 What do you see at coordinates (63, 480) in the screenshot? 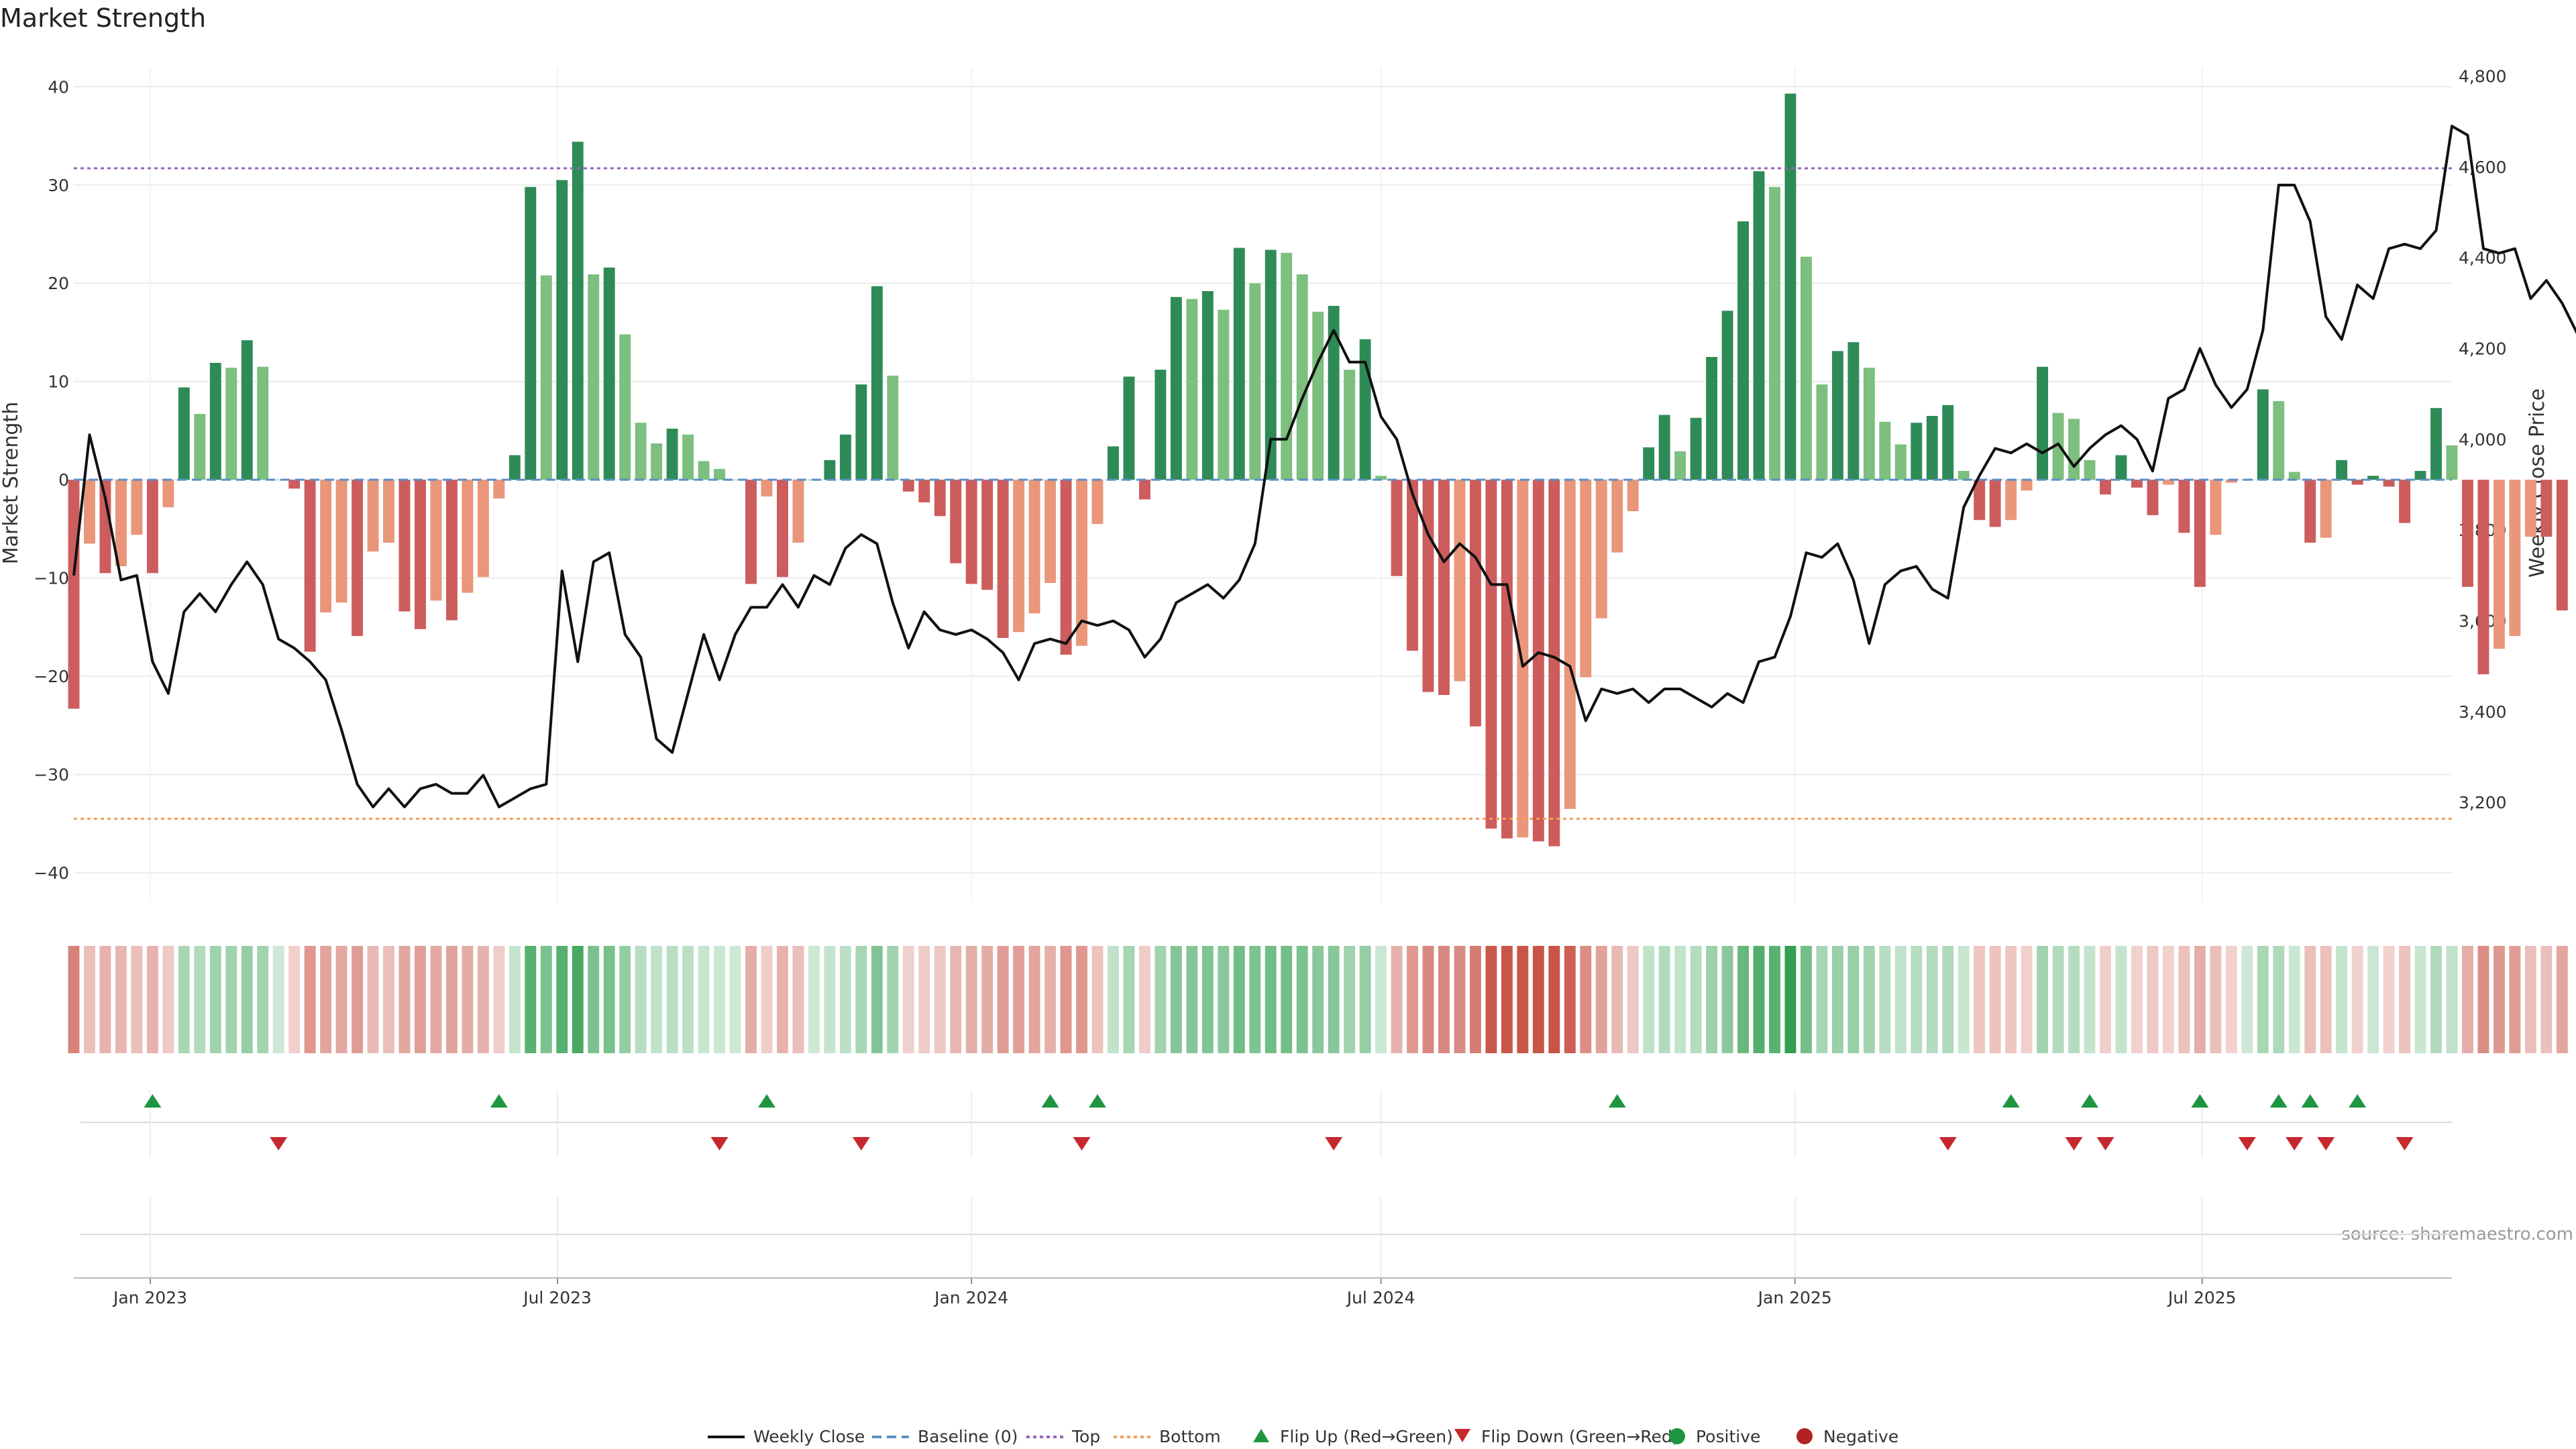
I see `y-tick-label-left: 0` at bounding box center [63, 480].